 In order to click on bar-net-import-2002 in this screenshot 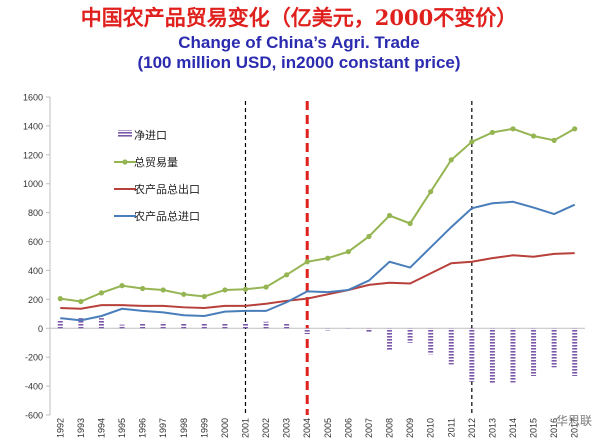, I will do `click(266, 325)`.